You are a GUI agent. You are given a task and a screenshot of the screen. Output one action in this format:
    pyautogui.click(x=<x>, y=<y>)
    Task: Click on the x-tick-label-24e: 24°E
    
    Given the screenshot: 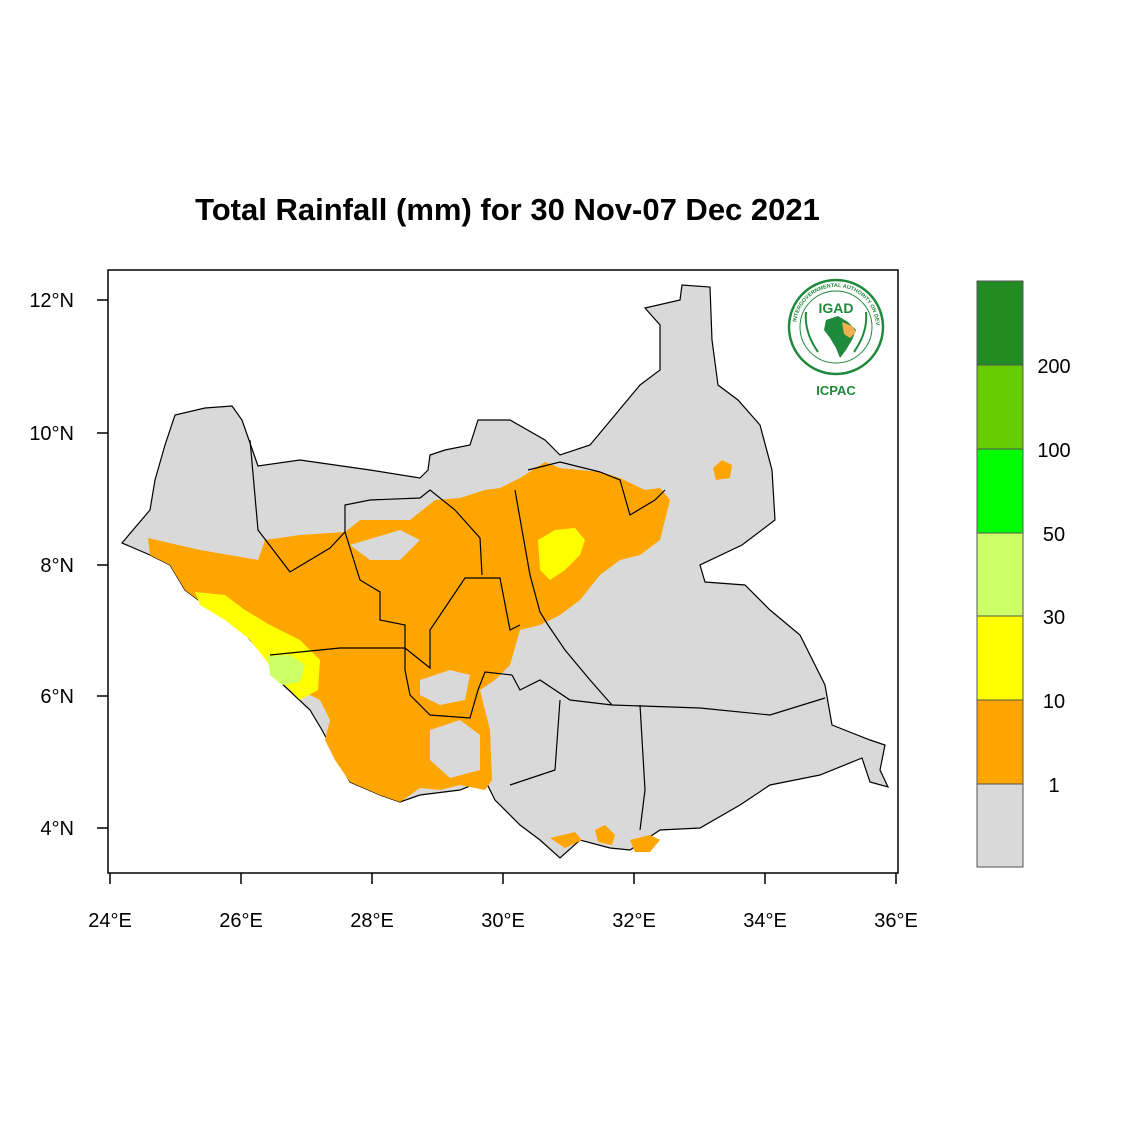 What is the action you would take?
    pyautogui.click(x=110, y=921)
    